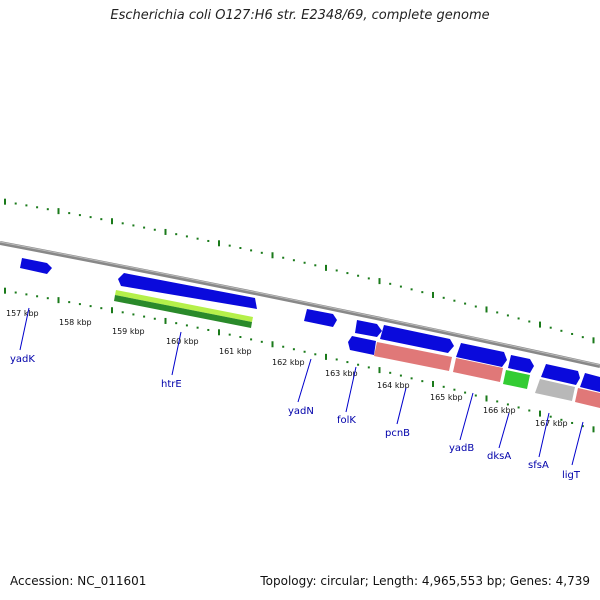 The width and height of the screenshot is (600, 600). Describe the element at coordinates (538, 465) in the screenshot. I see `gene-label-sfsA: sfsA` at that location.